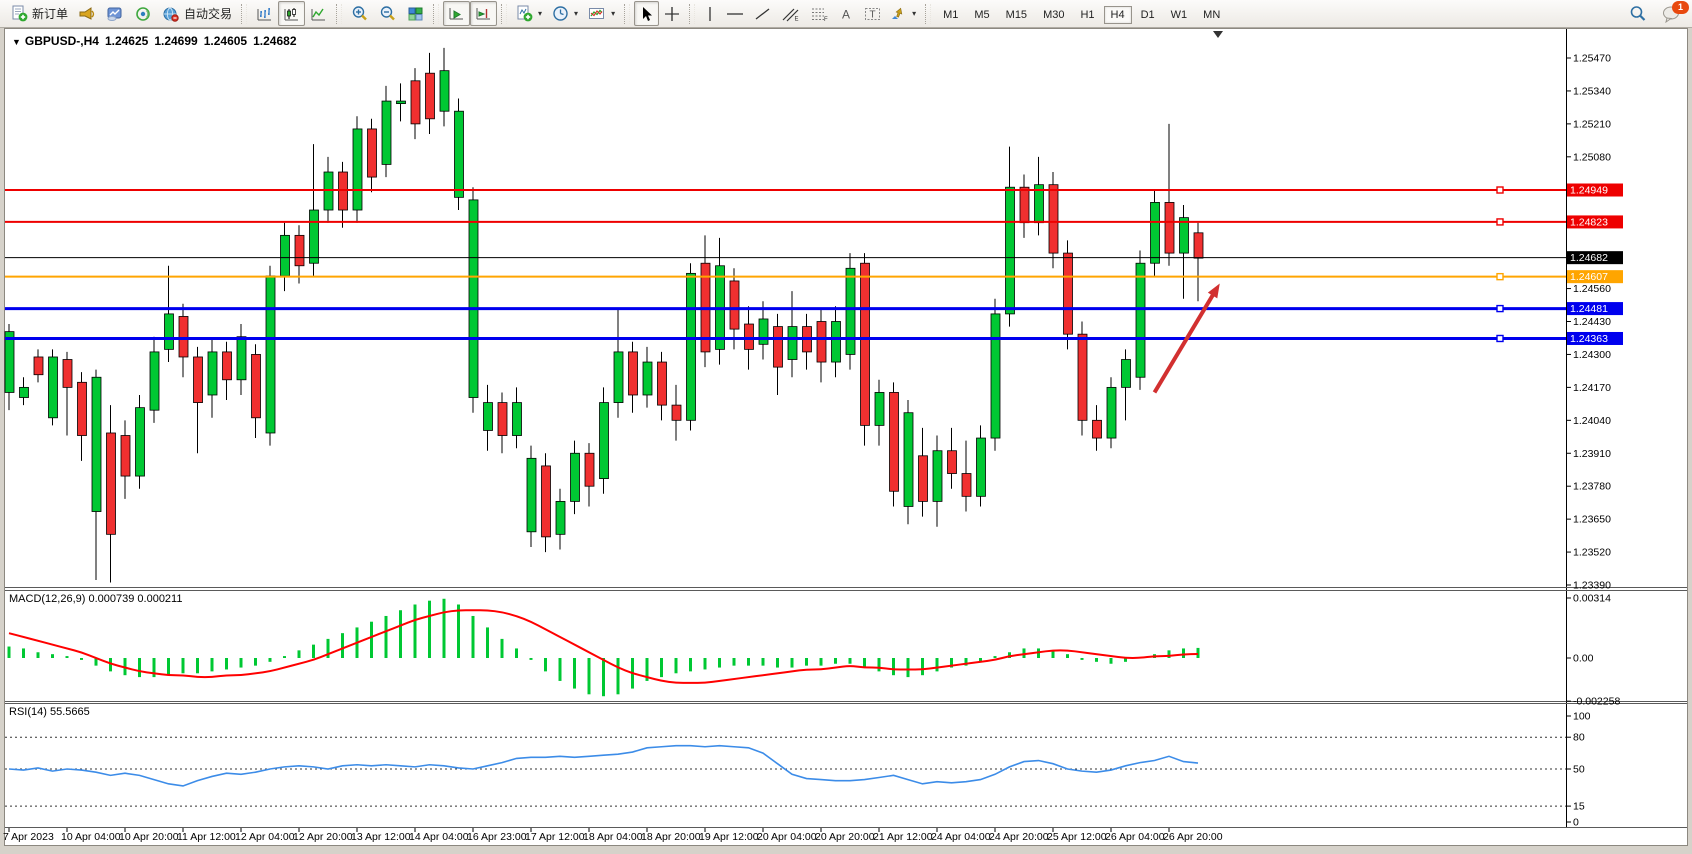  I want to click on horn-icon, so click(87, 13).